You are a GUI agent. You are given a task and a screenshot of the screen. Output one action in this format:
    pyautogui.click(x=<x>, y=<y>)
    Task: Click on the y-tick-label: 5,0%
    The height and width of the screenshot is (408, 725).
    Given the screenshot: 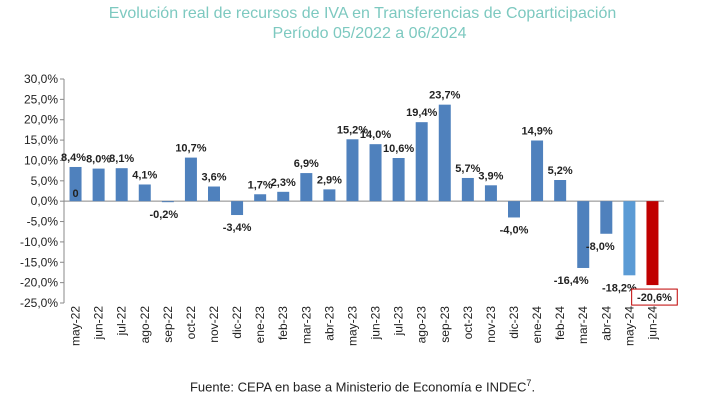 What is the action you would take?
    pyautogui.click(x=45, y=181)
    